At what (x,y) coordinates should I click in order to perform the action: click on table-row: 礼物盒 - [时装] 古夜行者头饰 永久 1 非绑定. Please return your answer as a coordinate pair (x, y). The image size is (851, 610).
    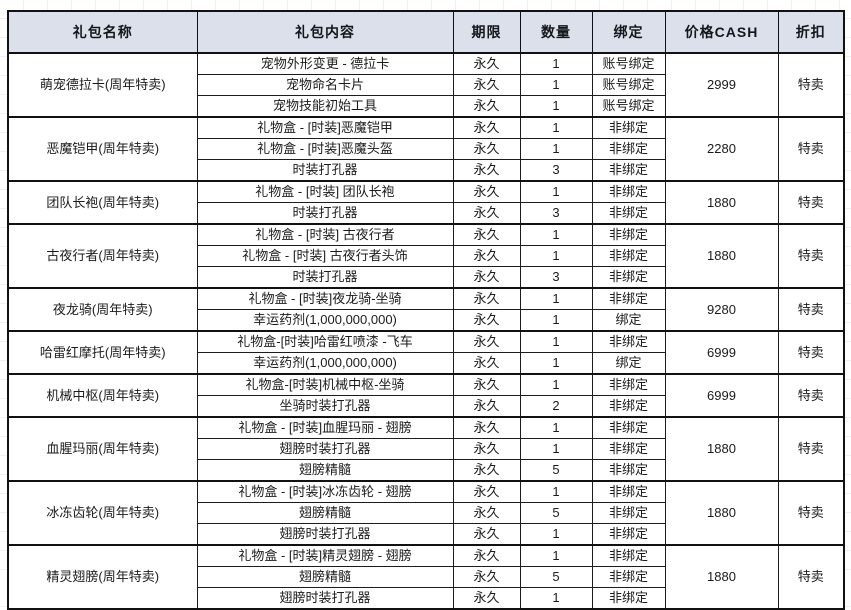
    Looking at the image, I should click on (426, 256).